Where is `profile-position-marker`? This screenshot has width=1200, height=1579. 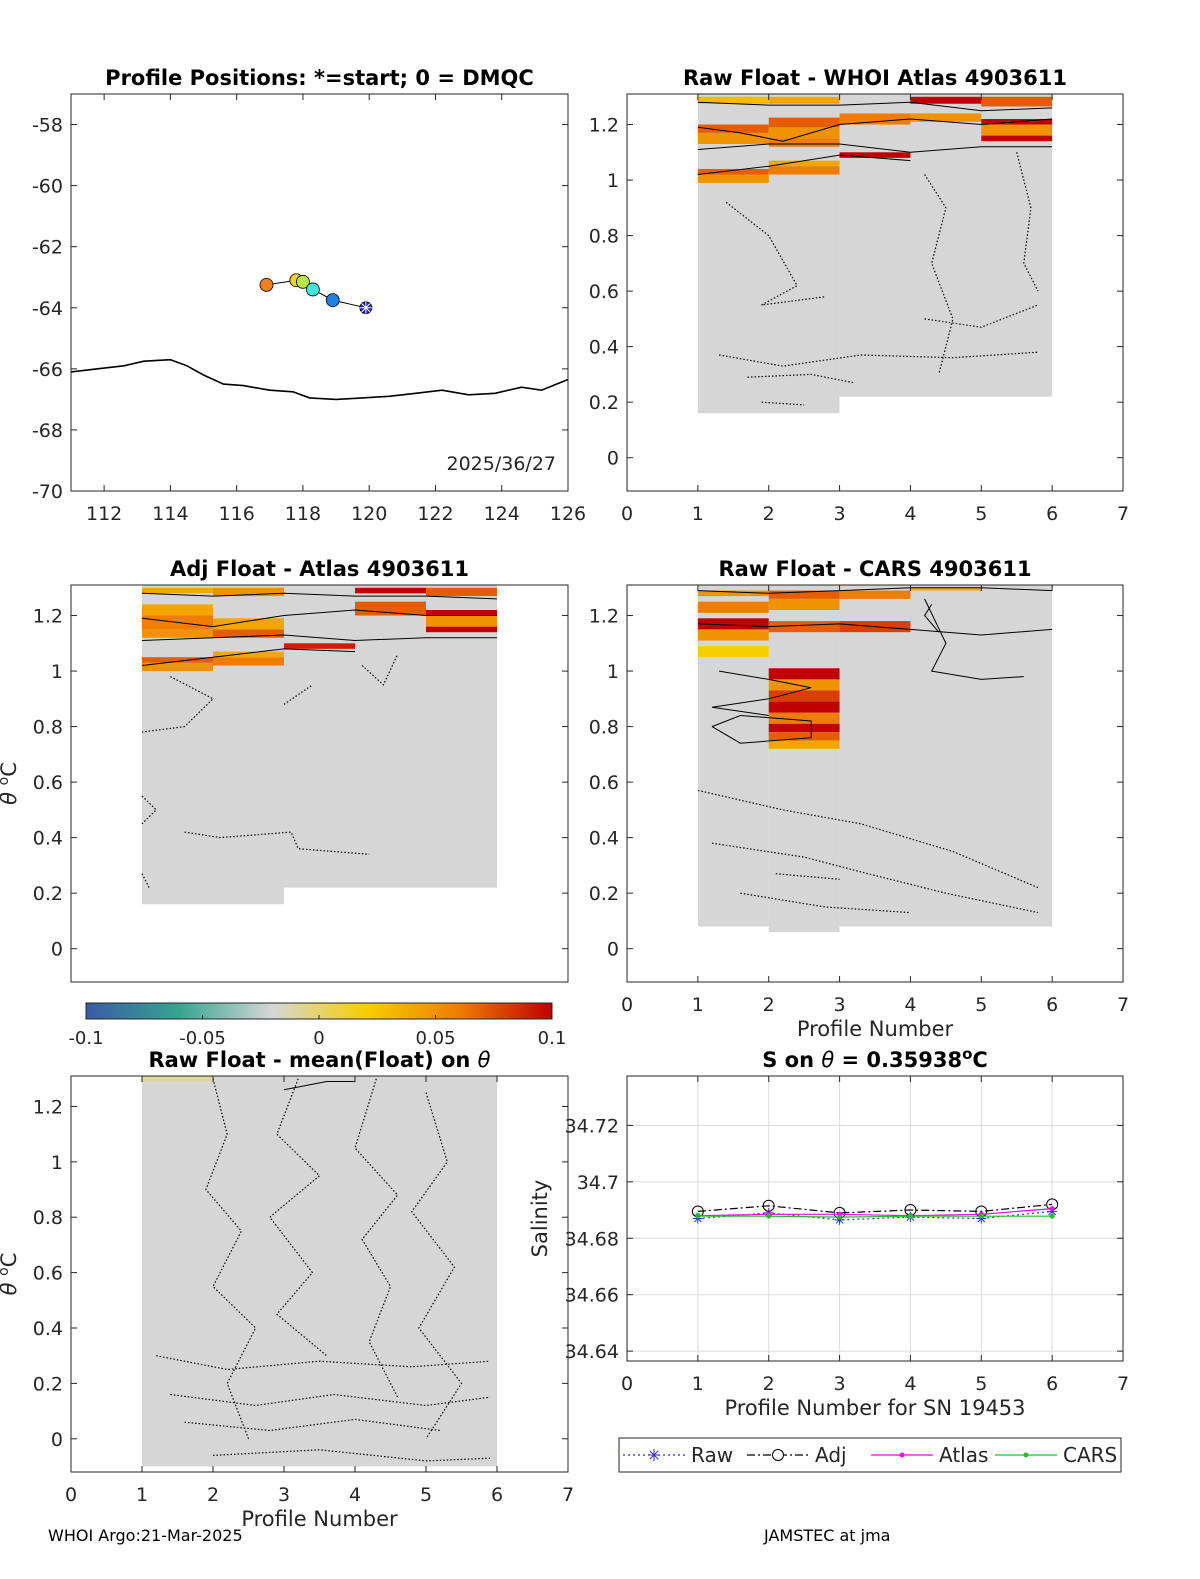
profile-position-marker is located at coordinates (312, 289).